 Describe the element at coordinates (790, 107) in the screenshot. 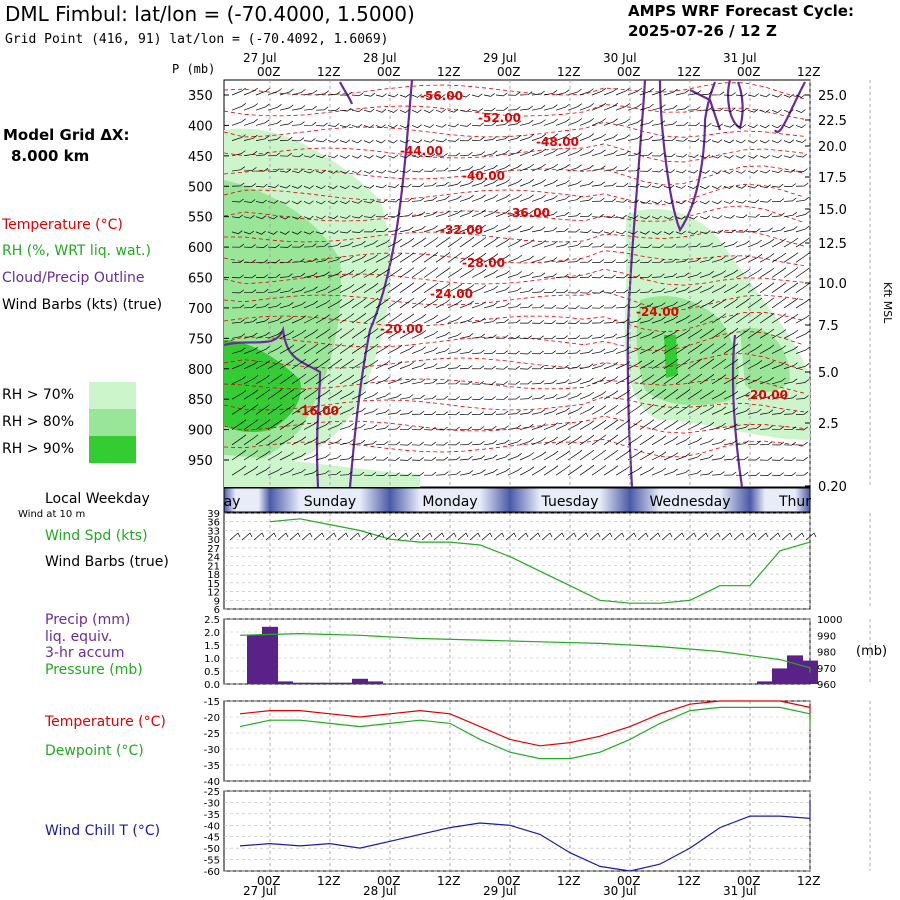

I see `cloud-outline` at that location.